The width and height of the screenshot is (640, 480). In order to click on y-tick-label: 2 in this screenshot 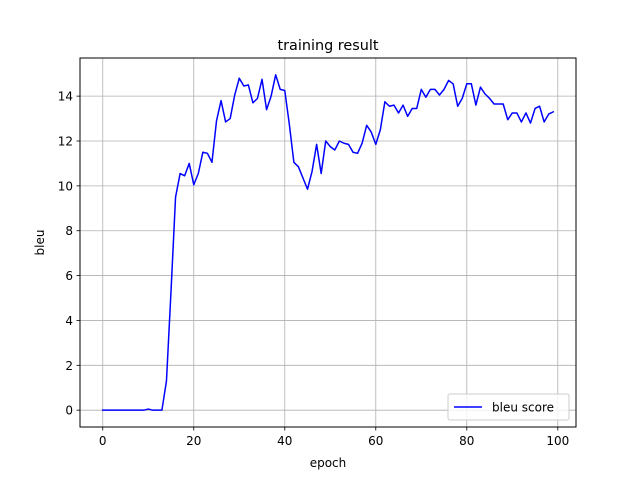, I will do `click(69, 366)`.